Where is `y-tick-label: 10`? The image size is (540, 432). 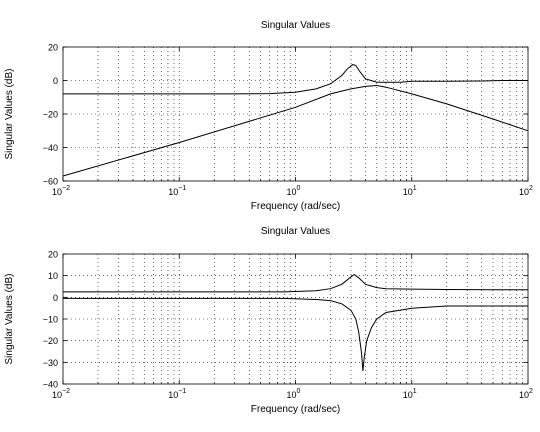 y-tick-label: 10 is located at coordinates (53, 276).